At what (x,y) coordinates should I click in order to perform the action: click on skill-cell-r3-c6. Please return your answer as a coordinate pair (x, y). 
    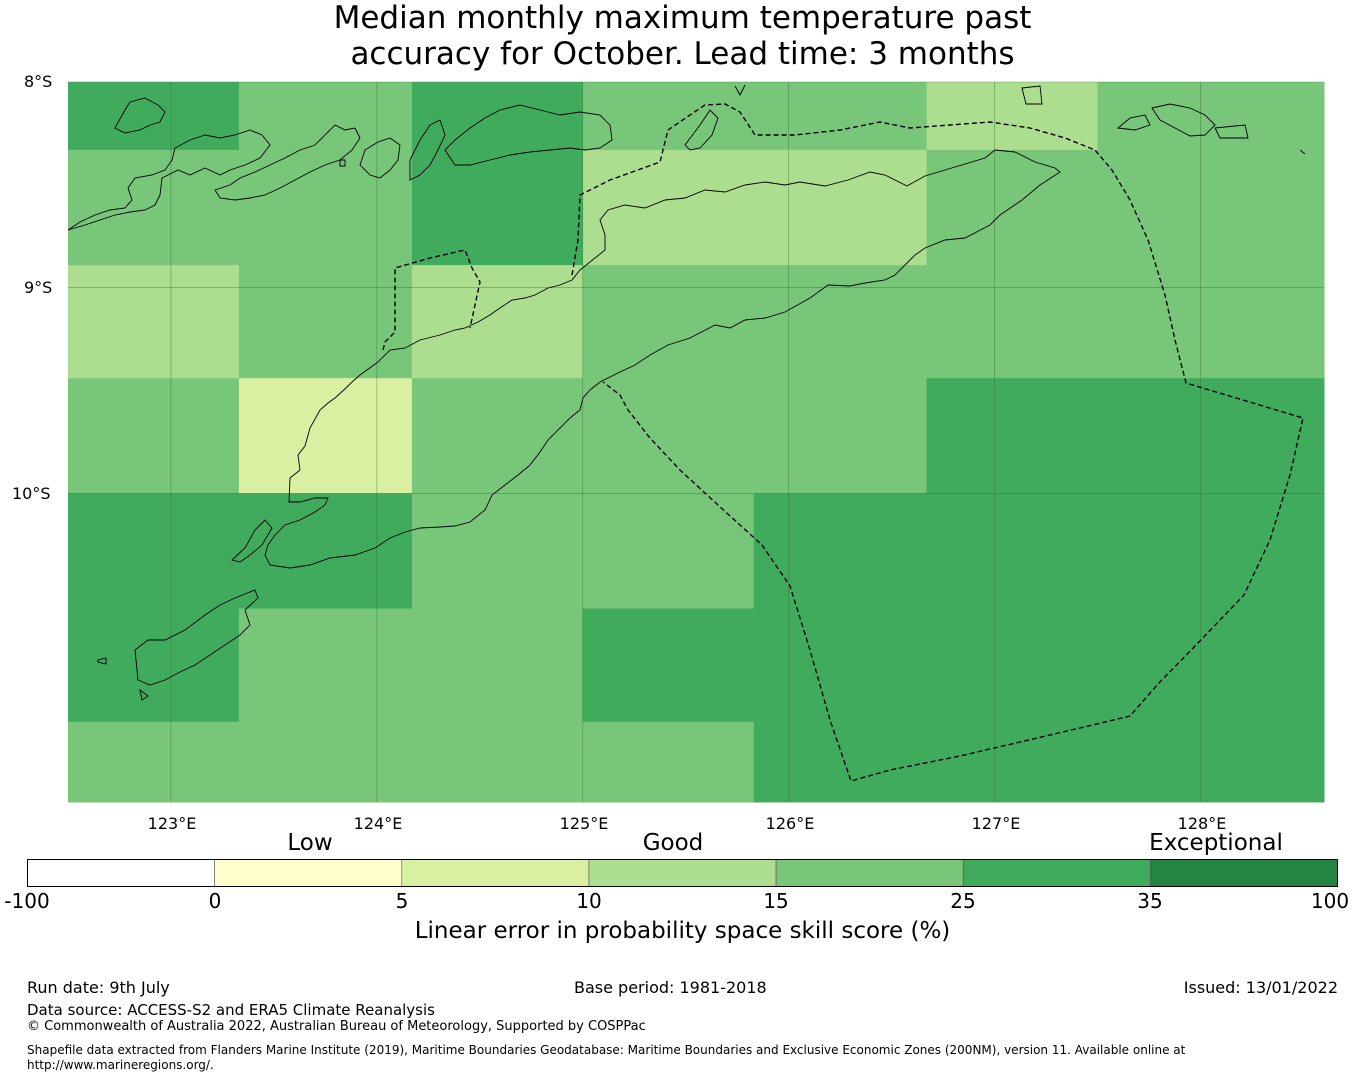
    Looking at the image, I should click on (1211, 436).